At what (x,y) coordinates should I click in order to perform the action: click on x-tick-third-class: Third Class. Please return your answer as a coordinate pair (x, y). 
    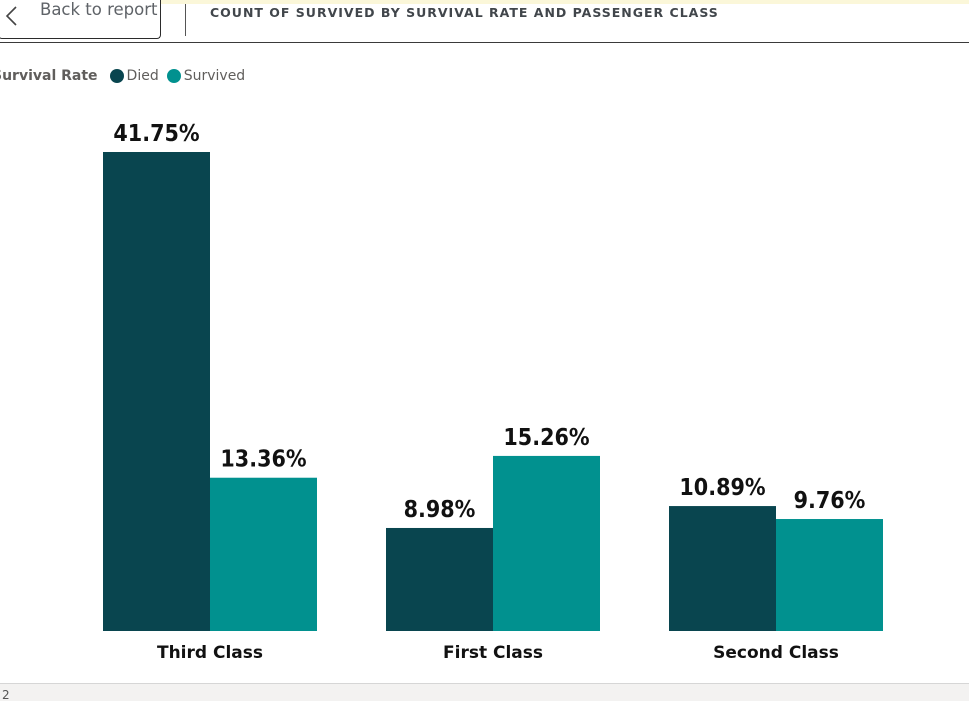
    Looking at the image, I should click on (210, 653).